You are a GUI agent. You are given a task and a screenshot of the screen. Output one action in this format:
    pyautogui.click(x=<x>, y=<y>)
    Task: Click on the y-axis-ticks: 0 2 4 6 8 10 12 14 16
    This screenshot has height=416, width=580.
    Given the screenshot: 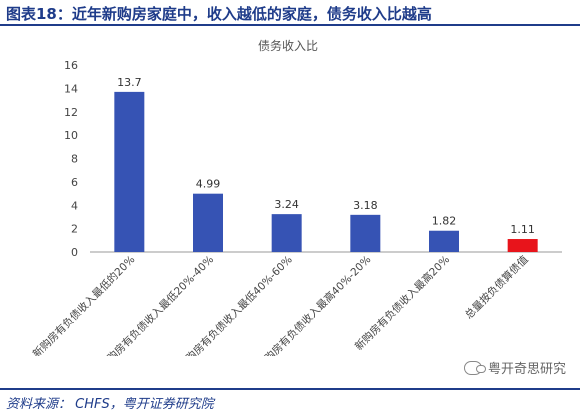 What is the action you would take?
    pyautogui.click(x=71, y=159)
    